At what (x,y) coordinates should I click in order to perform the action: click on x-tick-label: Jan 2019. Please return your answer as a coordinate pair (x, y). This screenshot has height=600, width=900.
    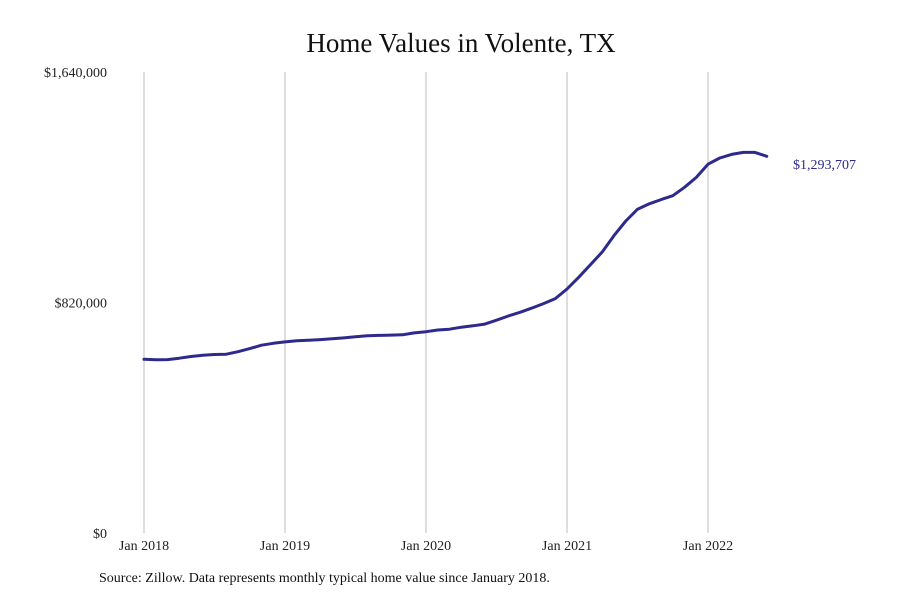
    Looking at the image, I should click on (285, 546).